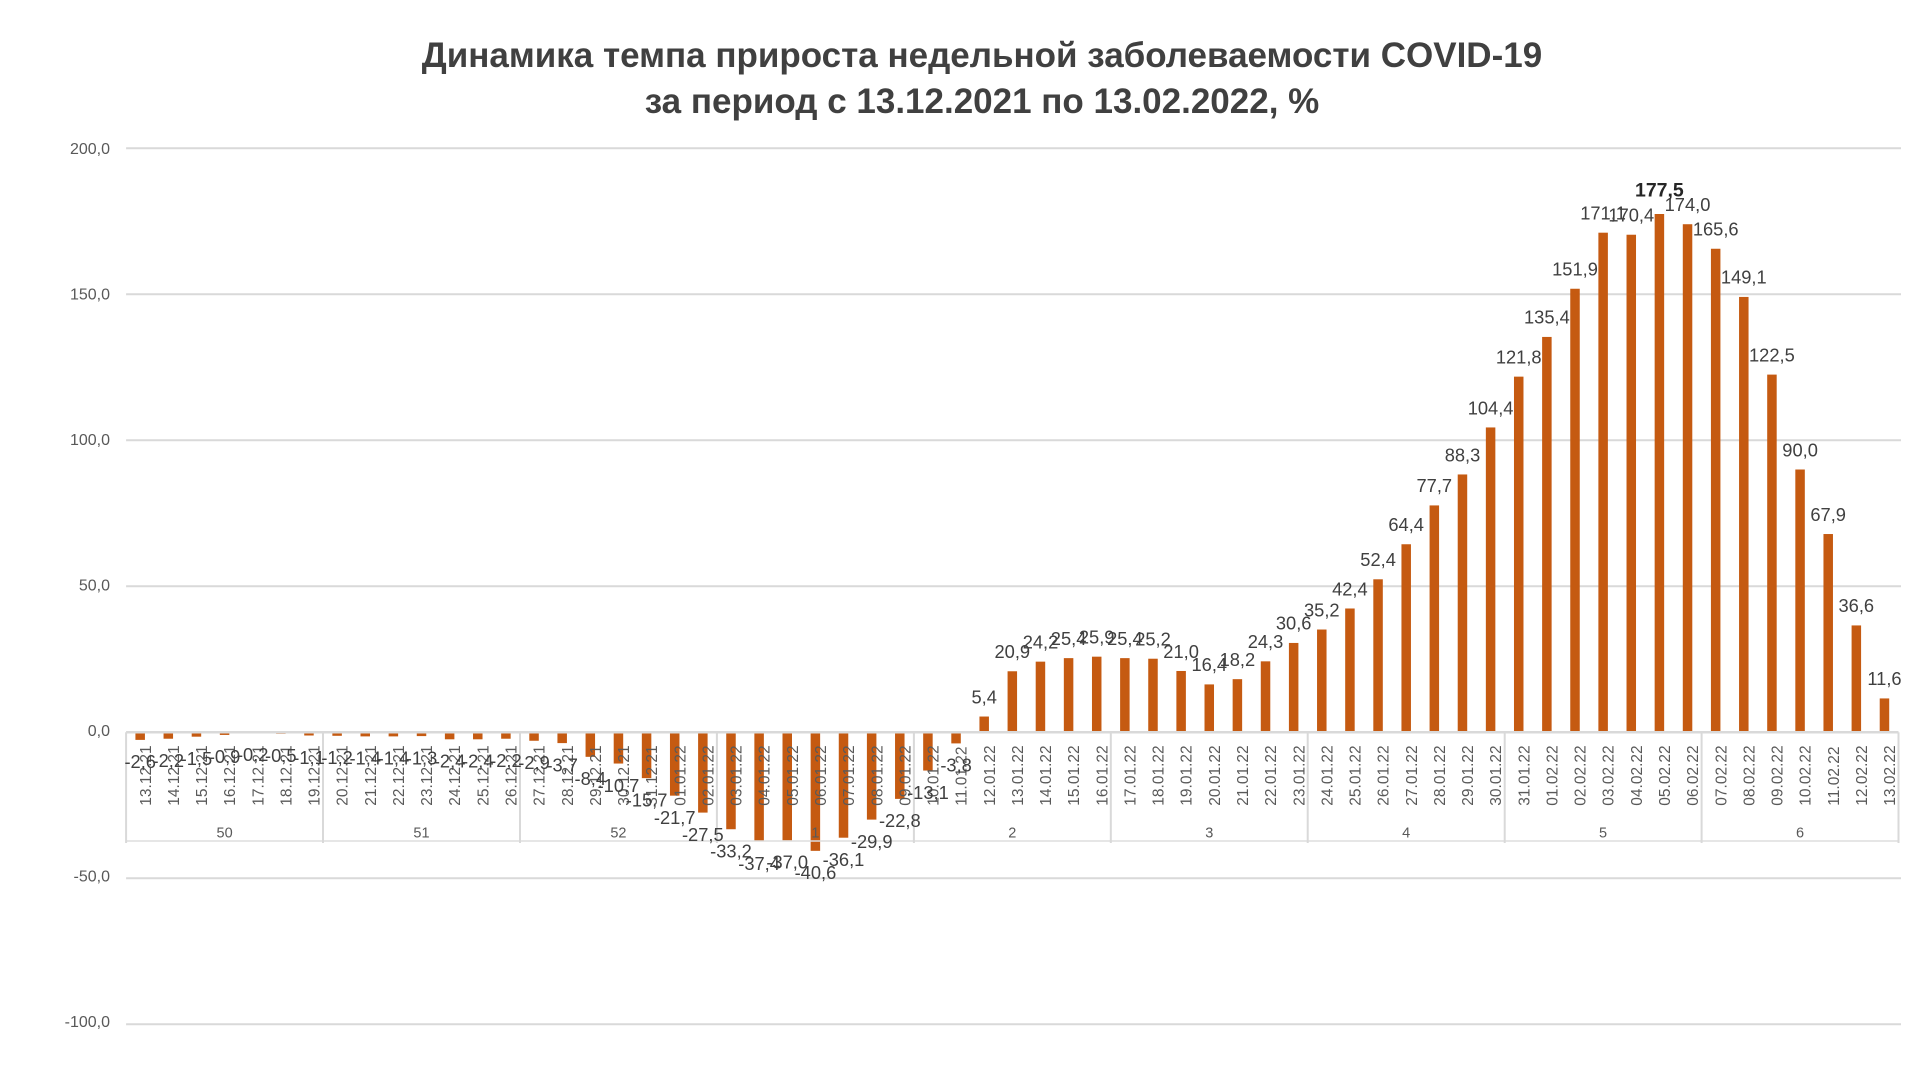 This screenshot has width=1920, height=1080. What do you see at coordinates (1406, 834) in the screenshot?
I see `svg-text: 4` at bounding box center [1406, 834].